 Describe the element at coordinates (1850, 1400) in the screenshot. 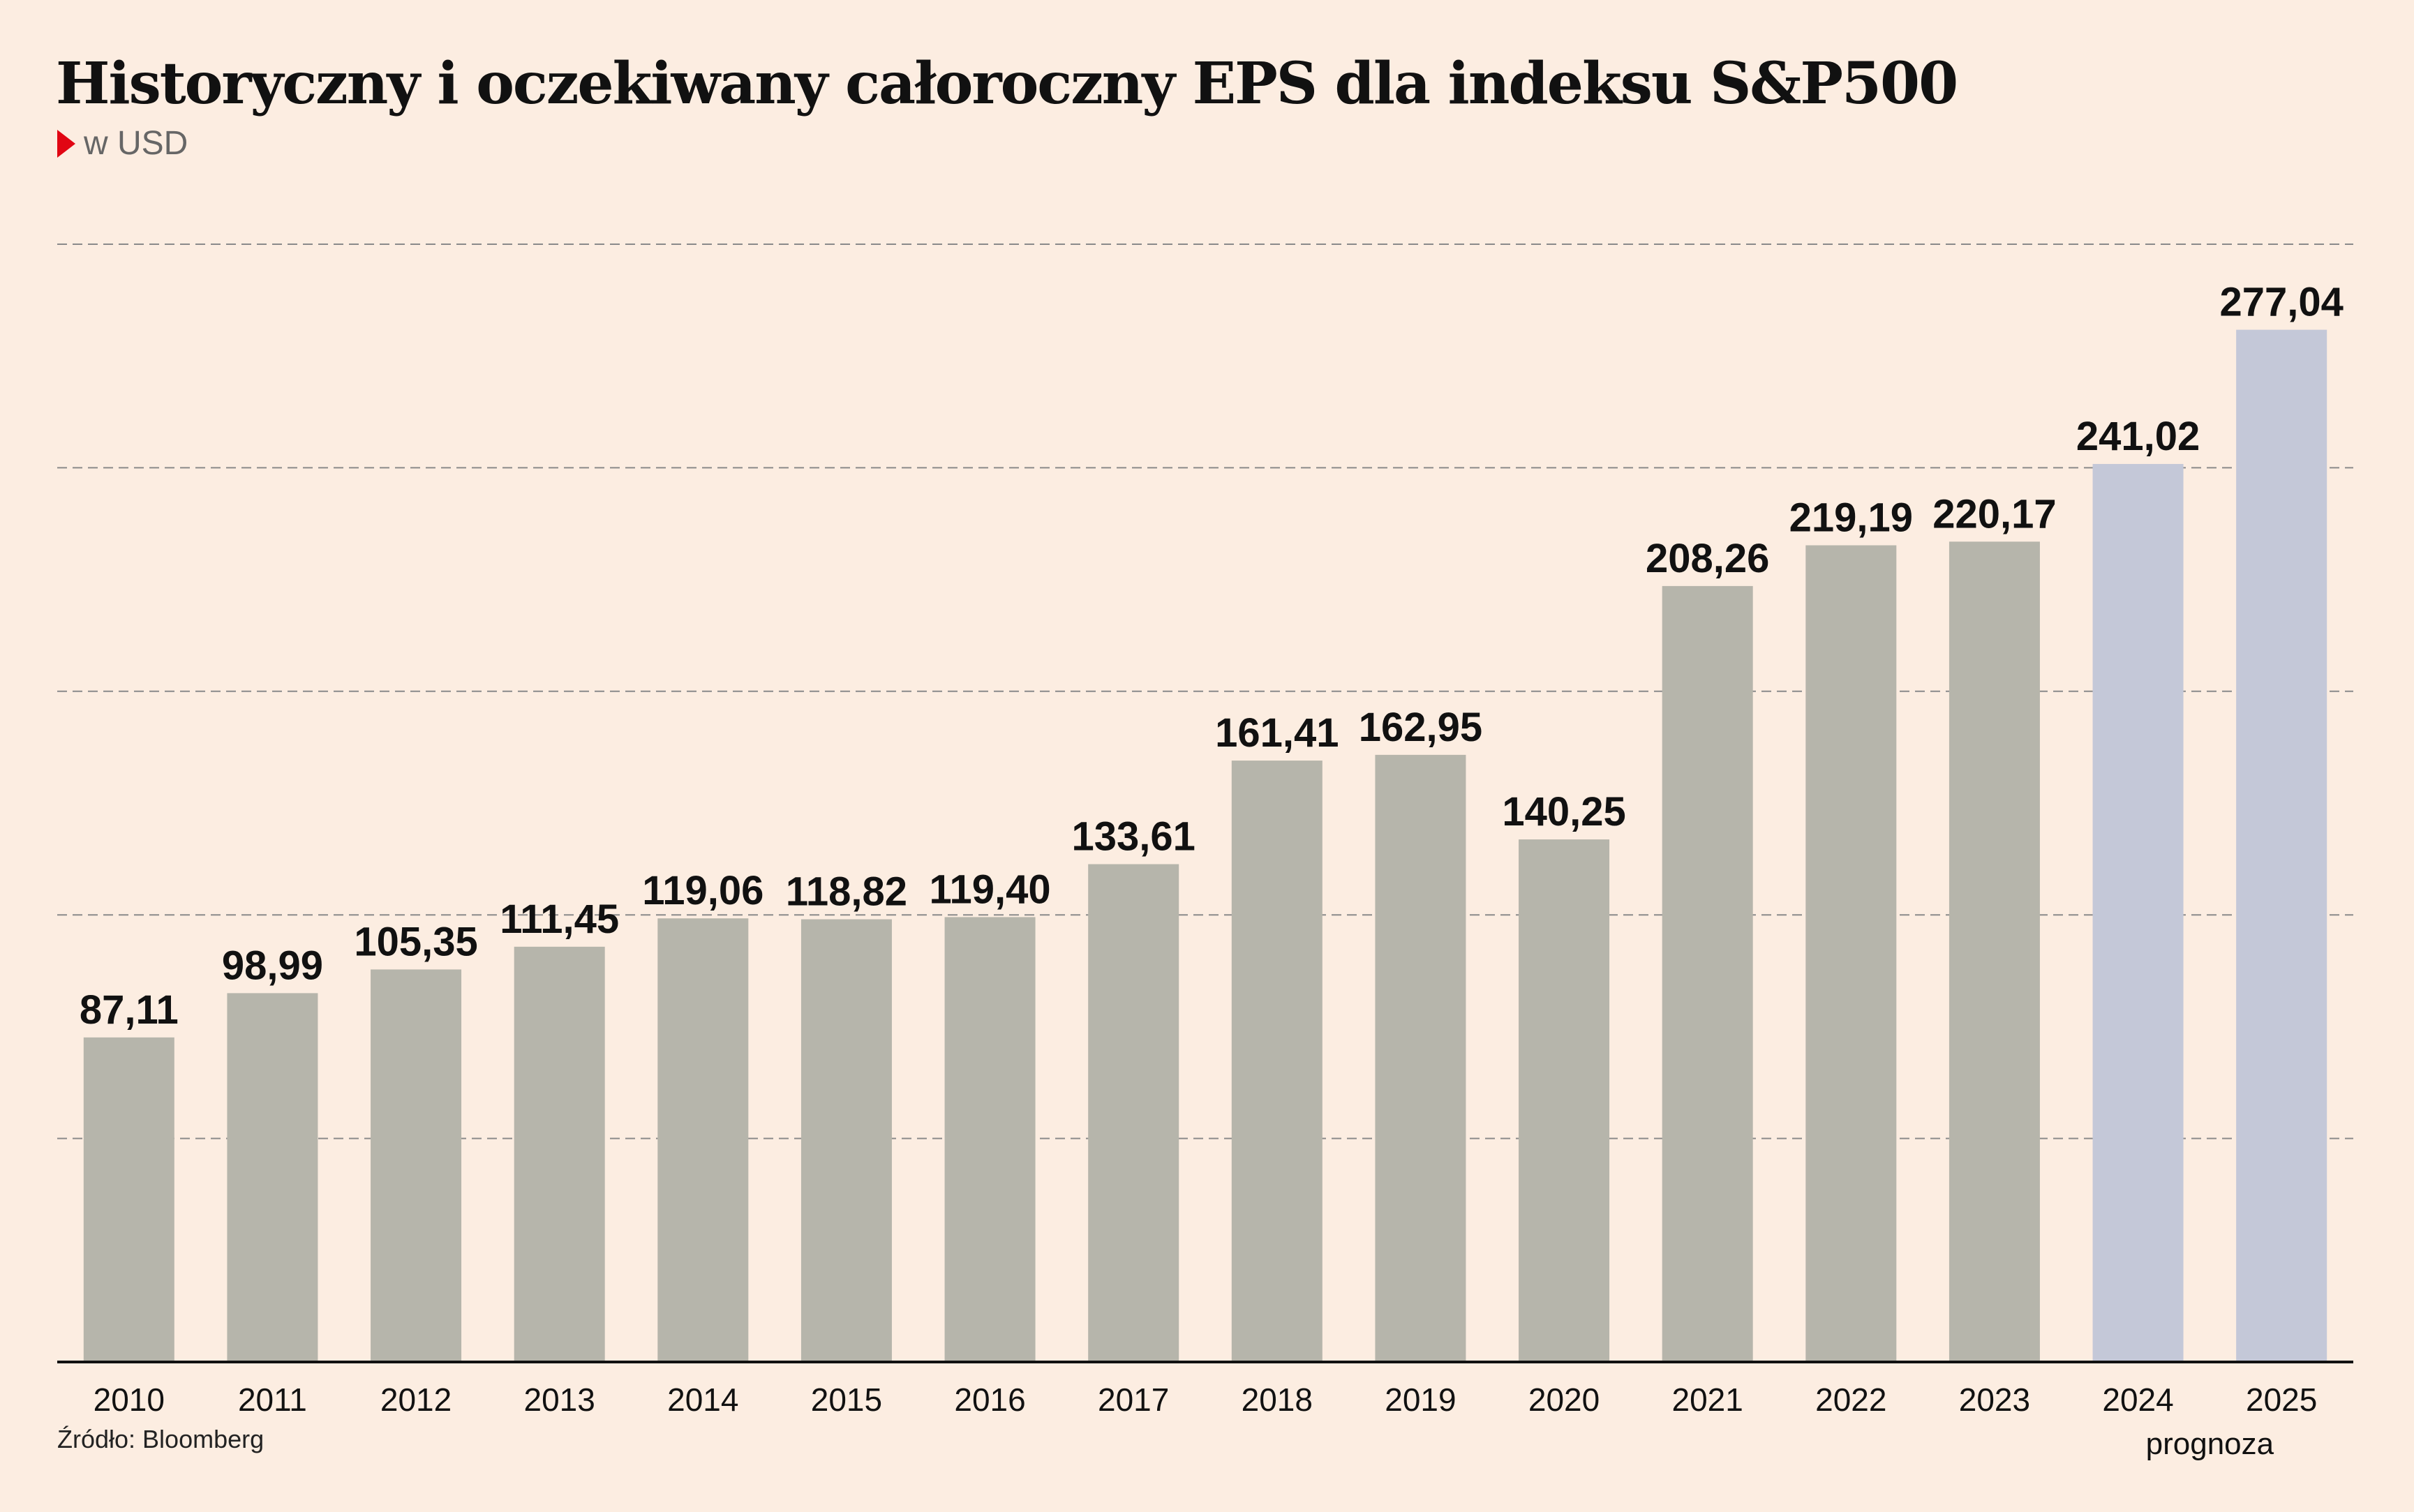

I see `x-tick-2022: 2022` at that location.